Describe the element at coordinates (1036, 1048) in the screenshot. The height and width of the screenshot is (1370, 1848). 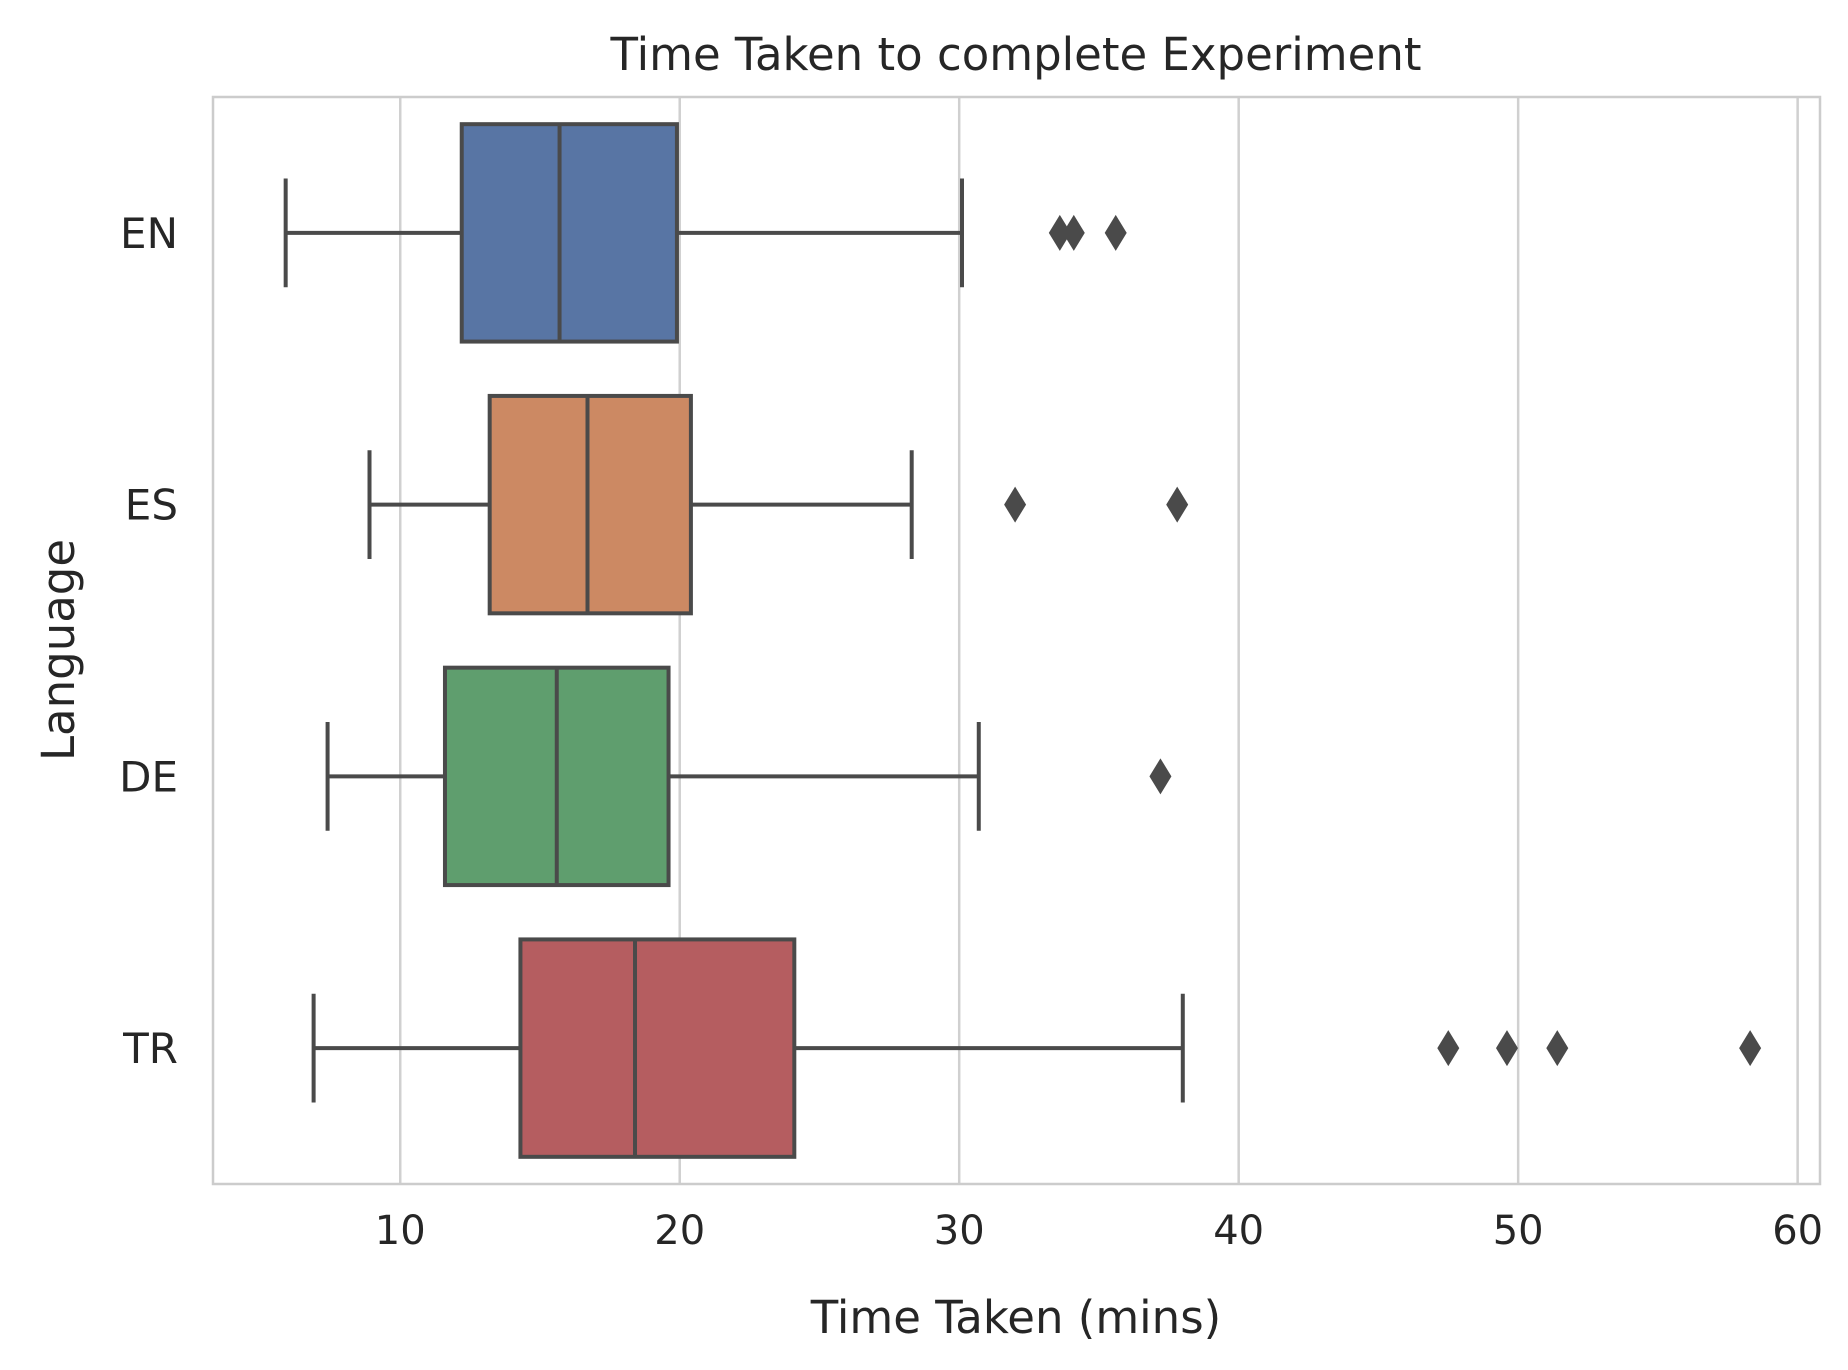
I see `box-group-tr` at that location.